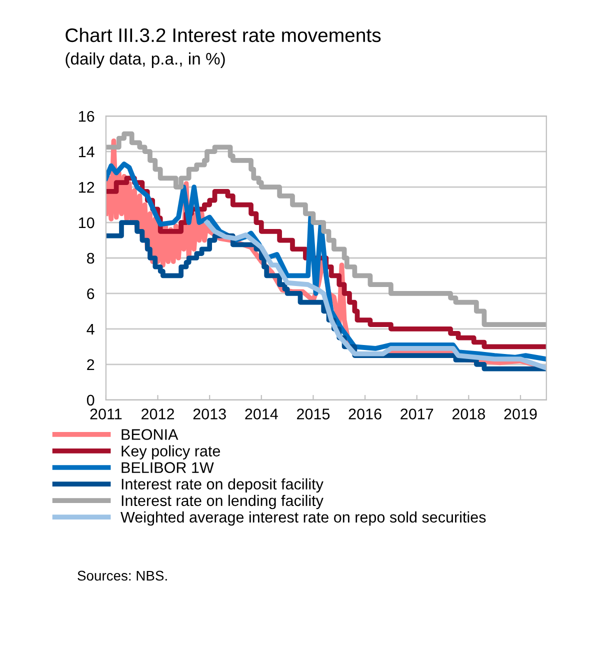 Image resolution: width=616 pixels, height=645 pixels. Describe the element at coordinates (313, 414) in the screenshot. I see `x-tick-label: 2015` at that location.